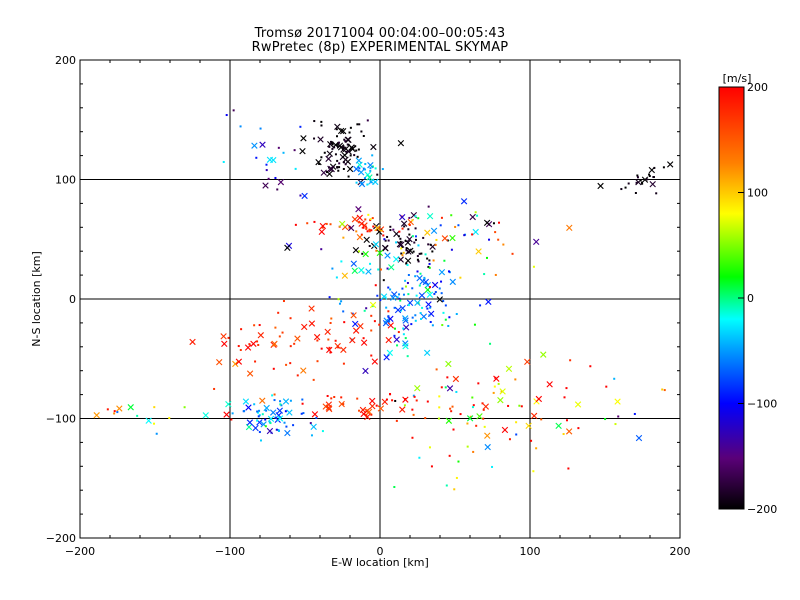 The image size is (800, 600). I want to click on colorbar-tick-label: −200, so click(762, 509).